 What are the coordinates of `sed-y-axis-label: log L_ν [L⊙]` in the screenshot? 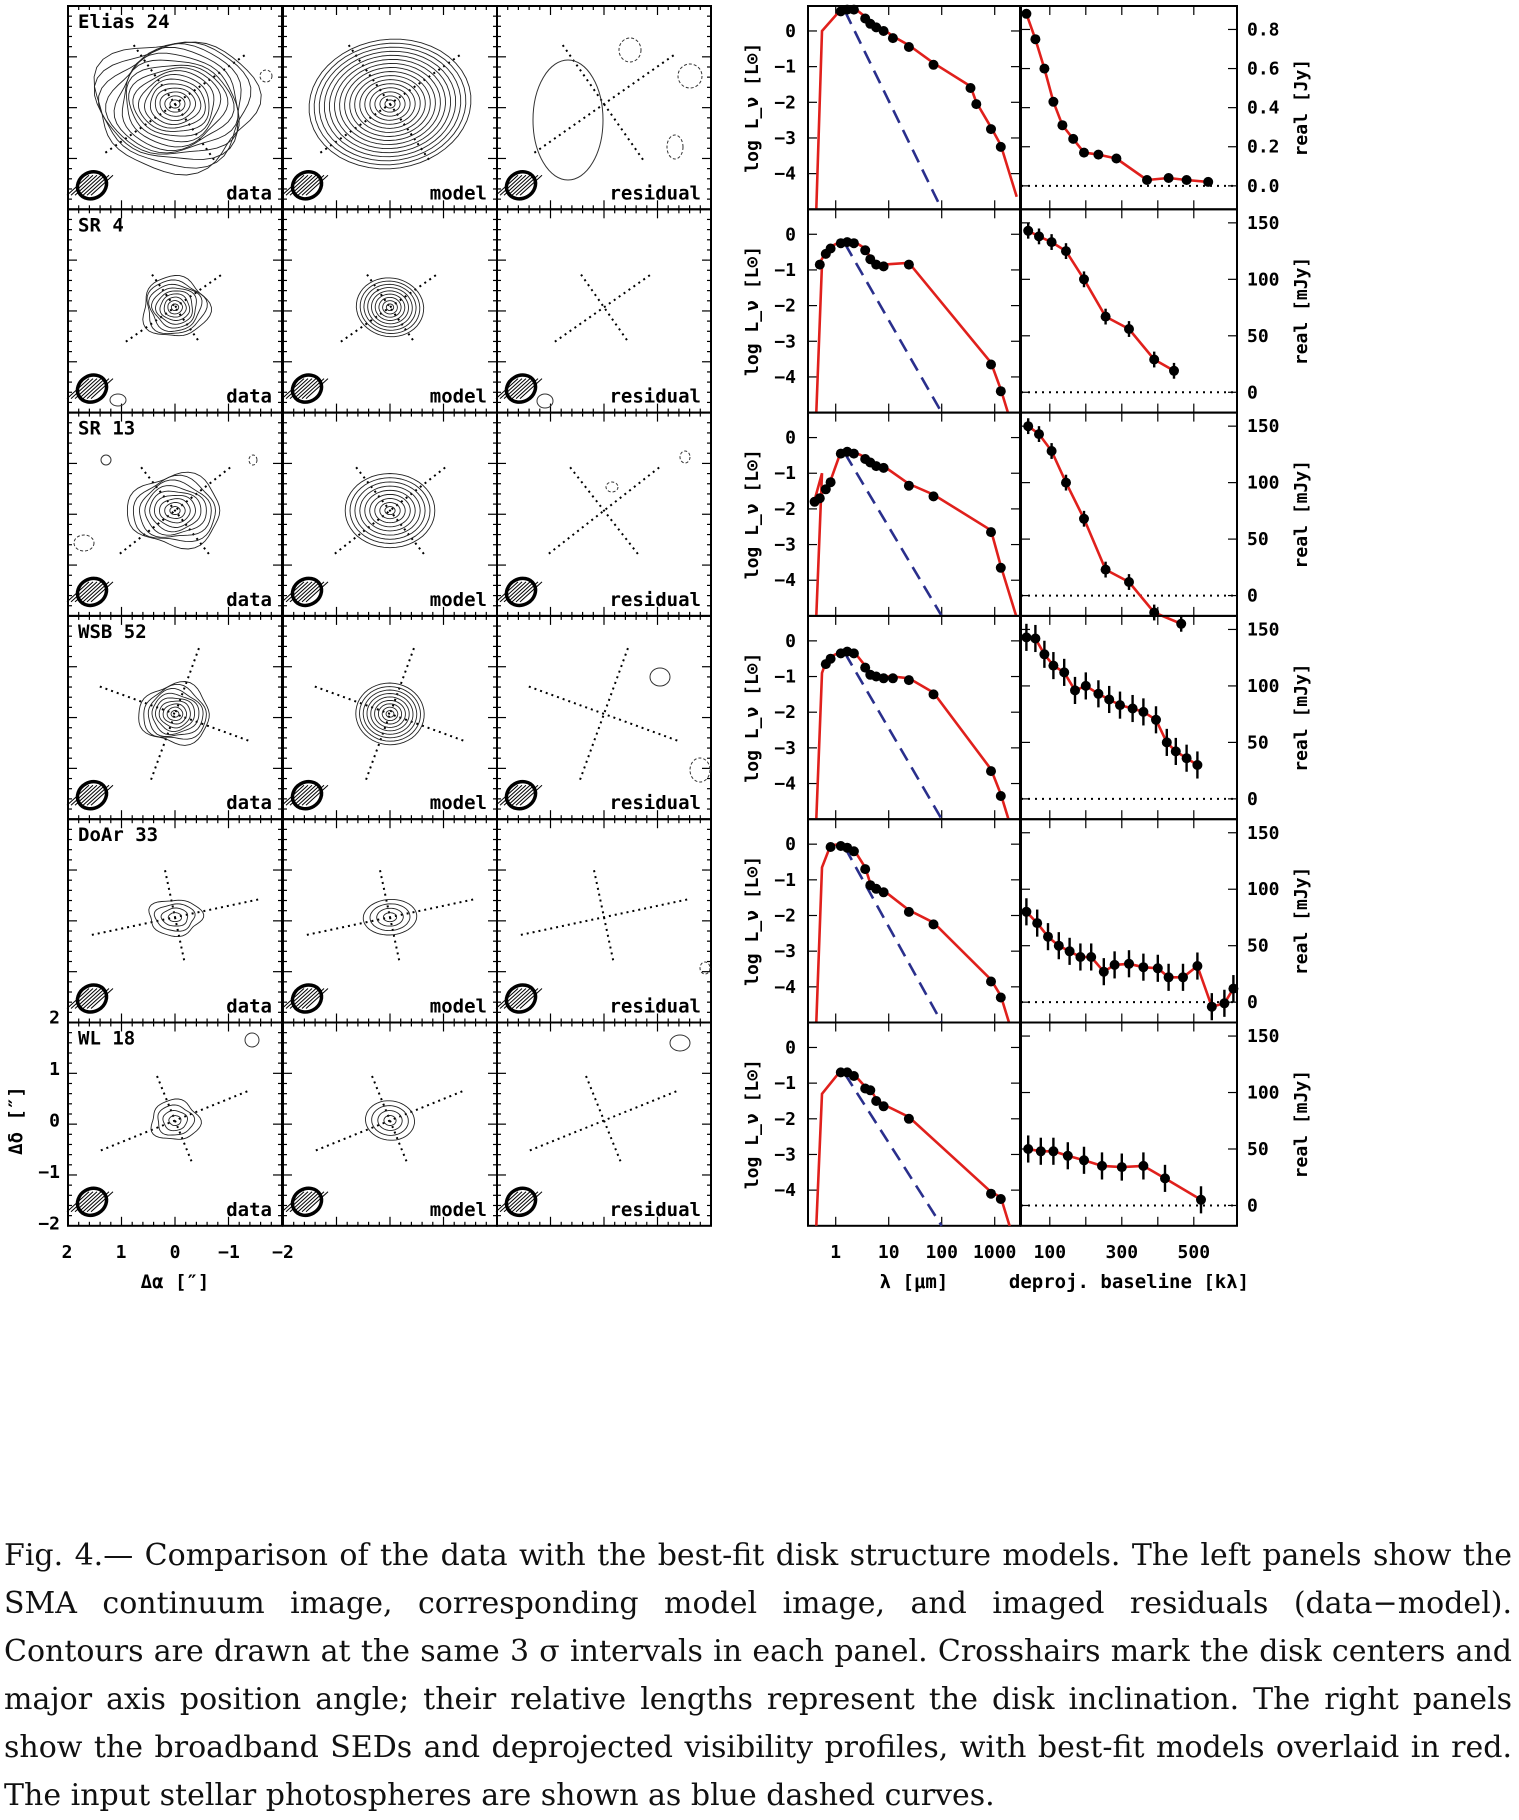 It's located at (752, 311).